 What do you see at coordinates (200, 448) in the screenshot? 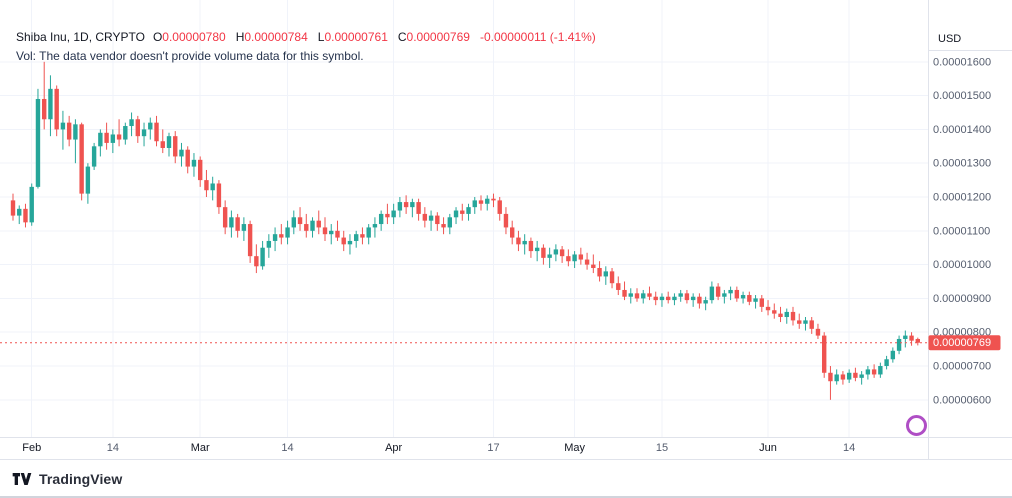
I see `svg-text: Mar` at bounding box center [200, 448].